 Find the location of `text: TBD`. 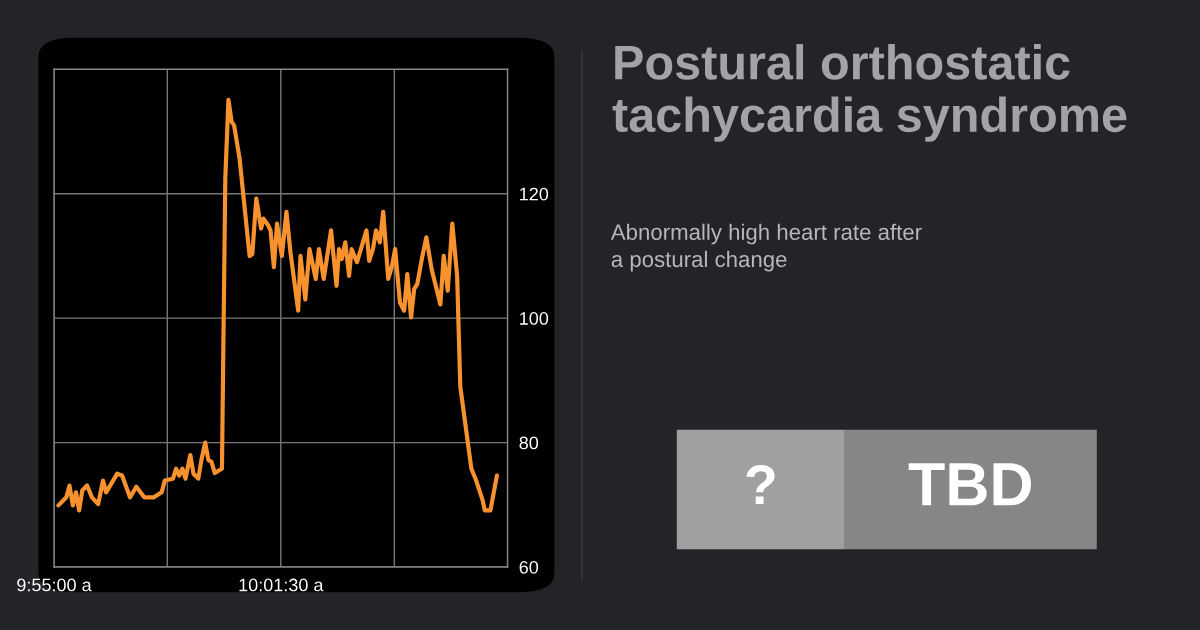

text: TBD is located at coordinates (970, 484).